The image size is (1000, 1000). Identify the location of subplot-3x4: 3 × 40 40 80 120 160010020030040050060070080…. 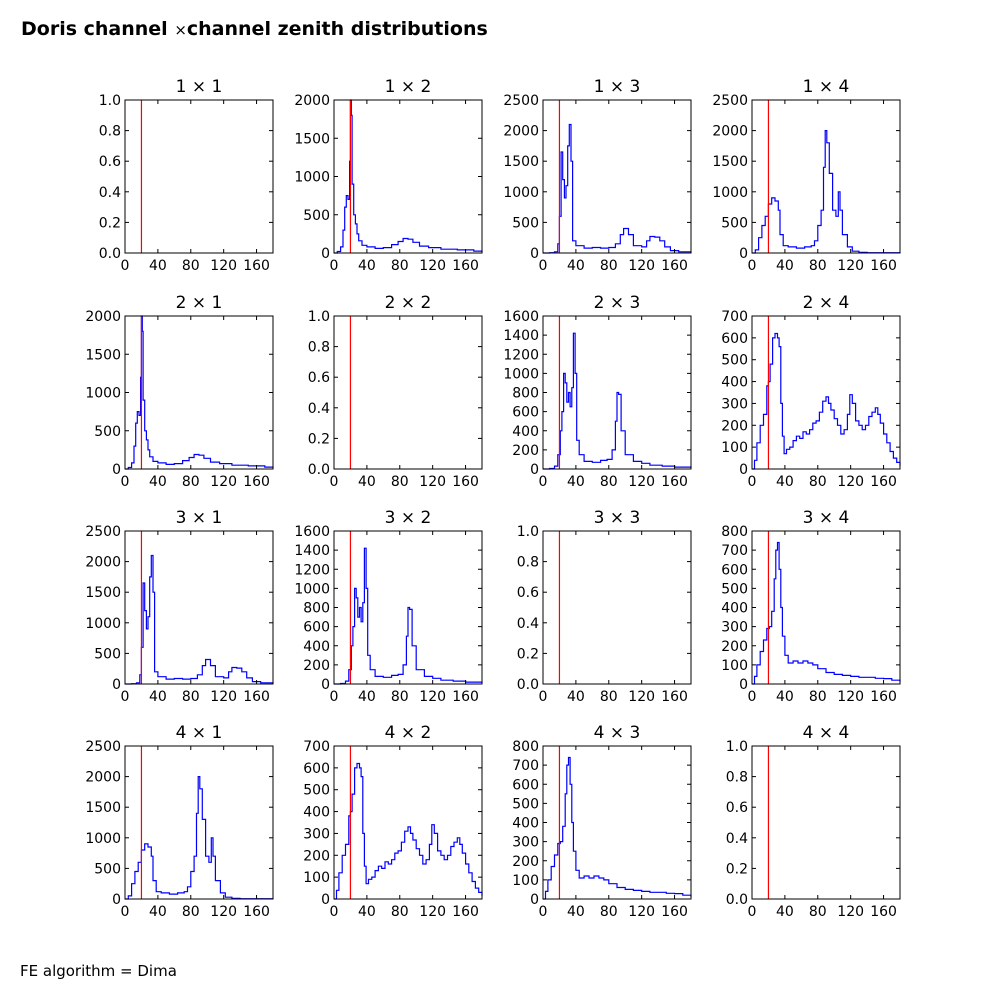
(811, 606).